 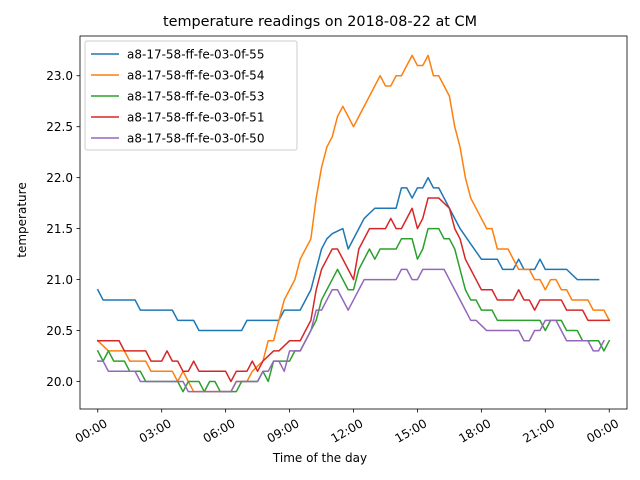 What do you see at coordinates (59, 76) in the screenshot?
I see `y-tick-label: 23.0` at bounding box center [59, 76].